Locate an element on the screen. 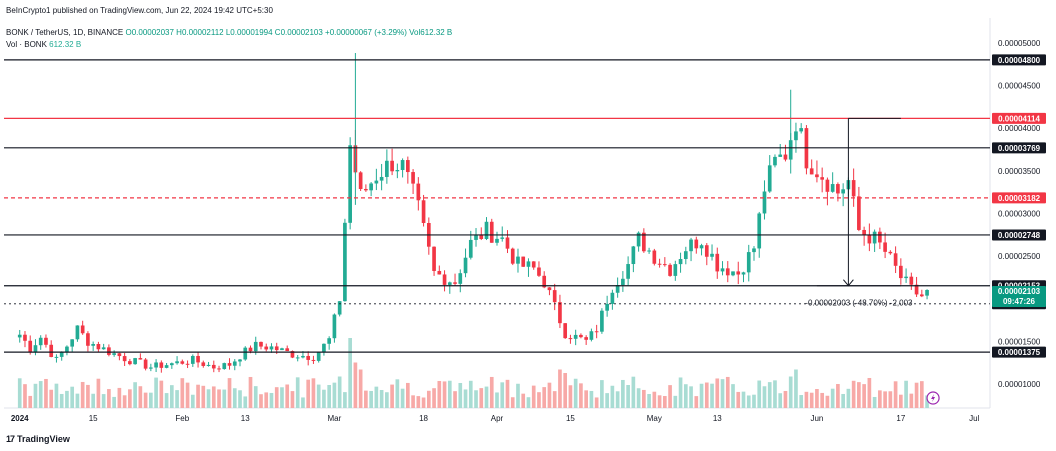 This screenshot has width=1056, height=451. price-tag-label: 0.00001375 is located at coordinates (1019, 352).